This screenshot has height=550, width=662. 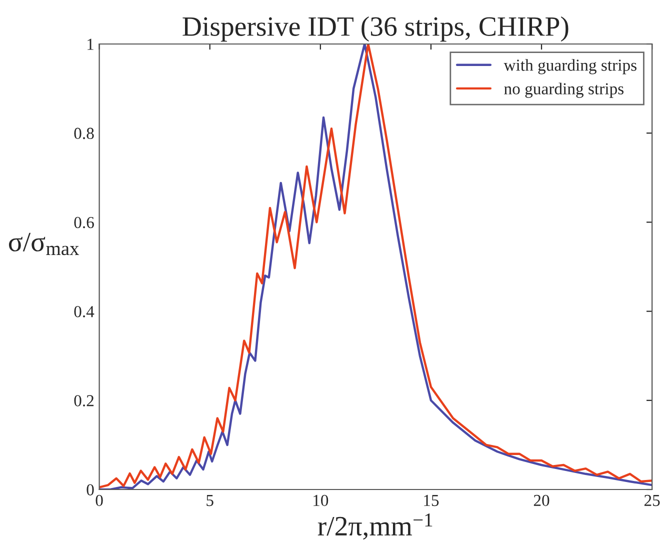 I want to click on y-axis-title: σ/σ$_{max}$, so click(x=44, y=244).